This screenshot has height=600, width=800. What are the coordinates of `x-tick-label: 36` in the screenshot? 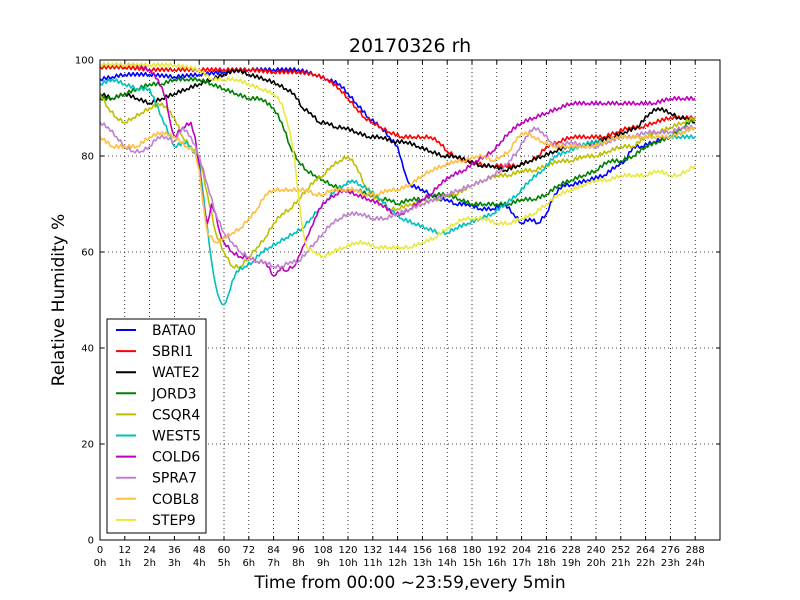 It's located at (174, 550).